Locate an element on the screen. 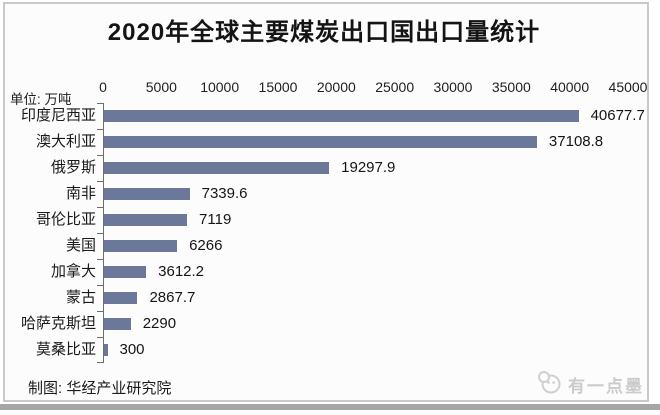 The height and width of the screenshot is (415, 660). x-tick-label: 30000 is located at coordinates (453, 87).